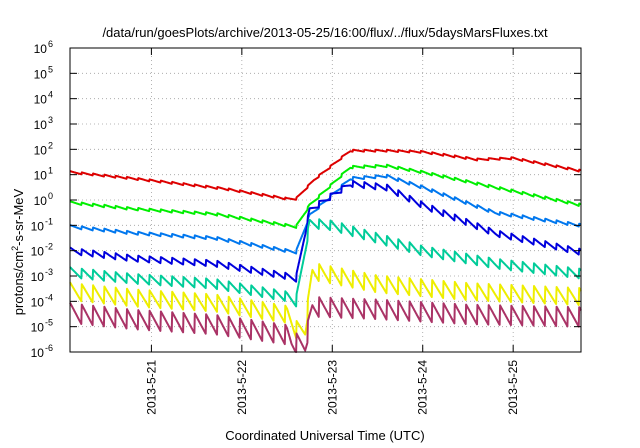 Image resolution: width=640 pixels, height=448 pixels. Describe the element at coordinates (49, 221) in the screenshot. I see `y-tick-label-exponent: -1` at that location.